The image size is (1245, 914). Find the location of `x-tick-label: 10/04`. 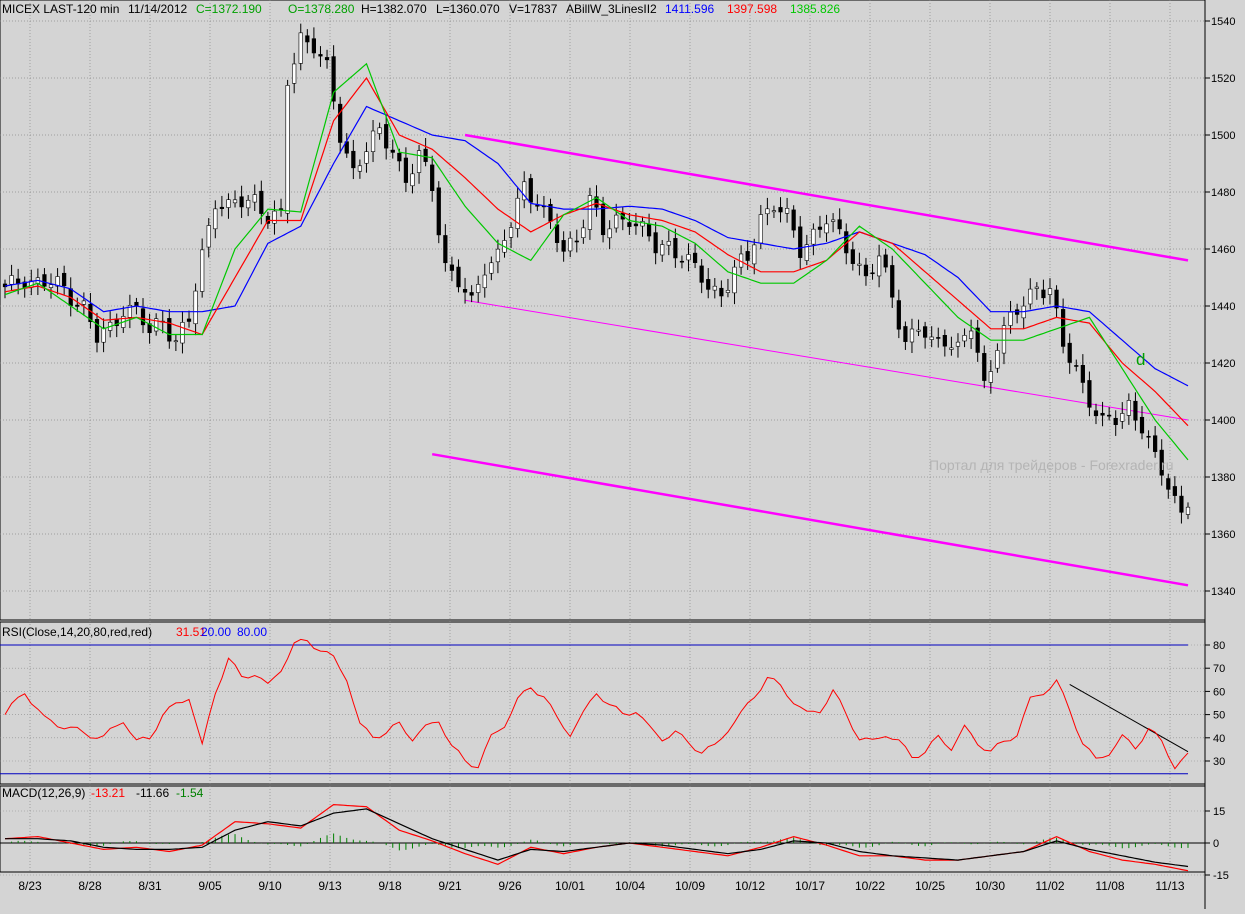

x-tick-label: 10/04 is located at coordinates (630, 886).